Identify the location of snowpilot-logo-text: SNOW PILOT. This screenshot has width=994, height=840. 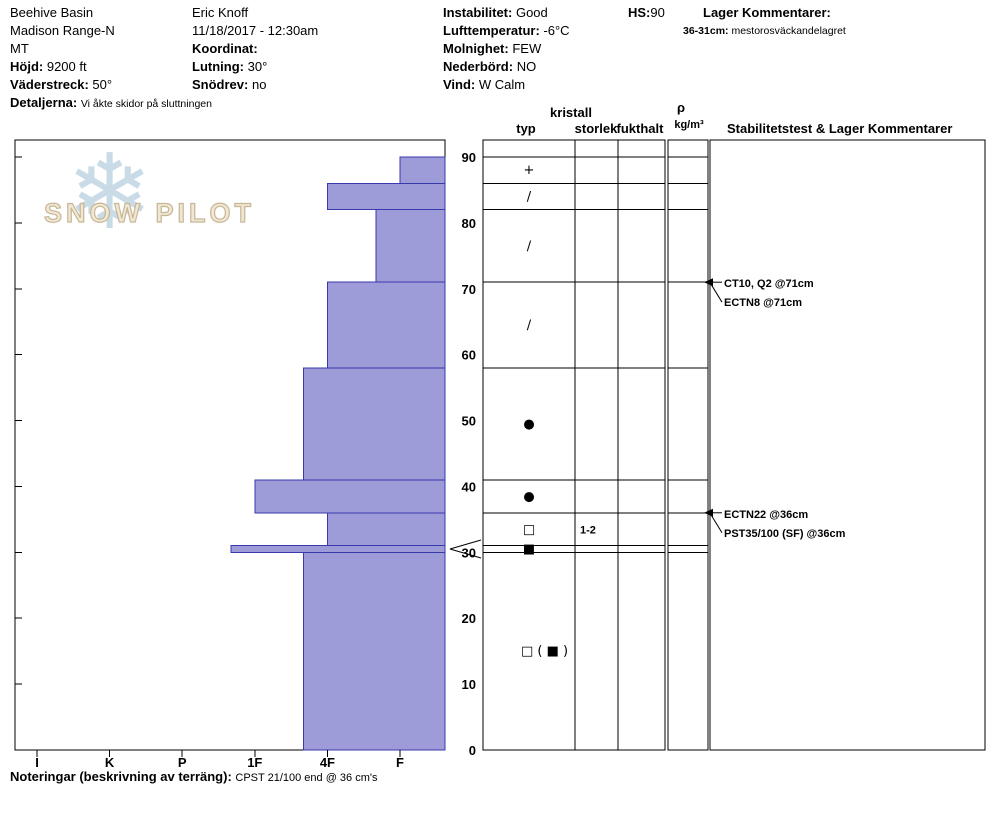
(149, 212).